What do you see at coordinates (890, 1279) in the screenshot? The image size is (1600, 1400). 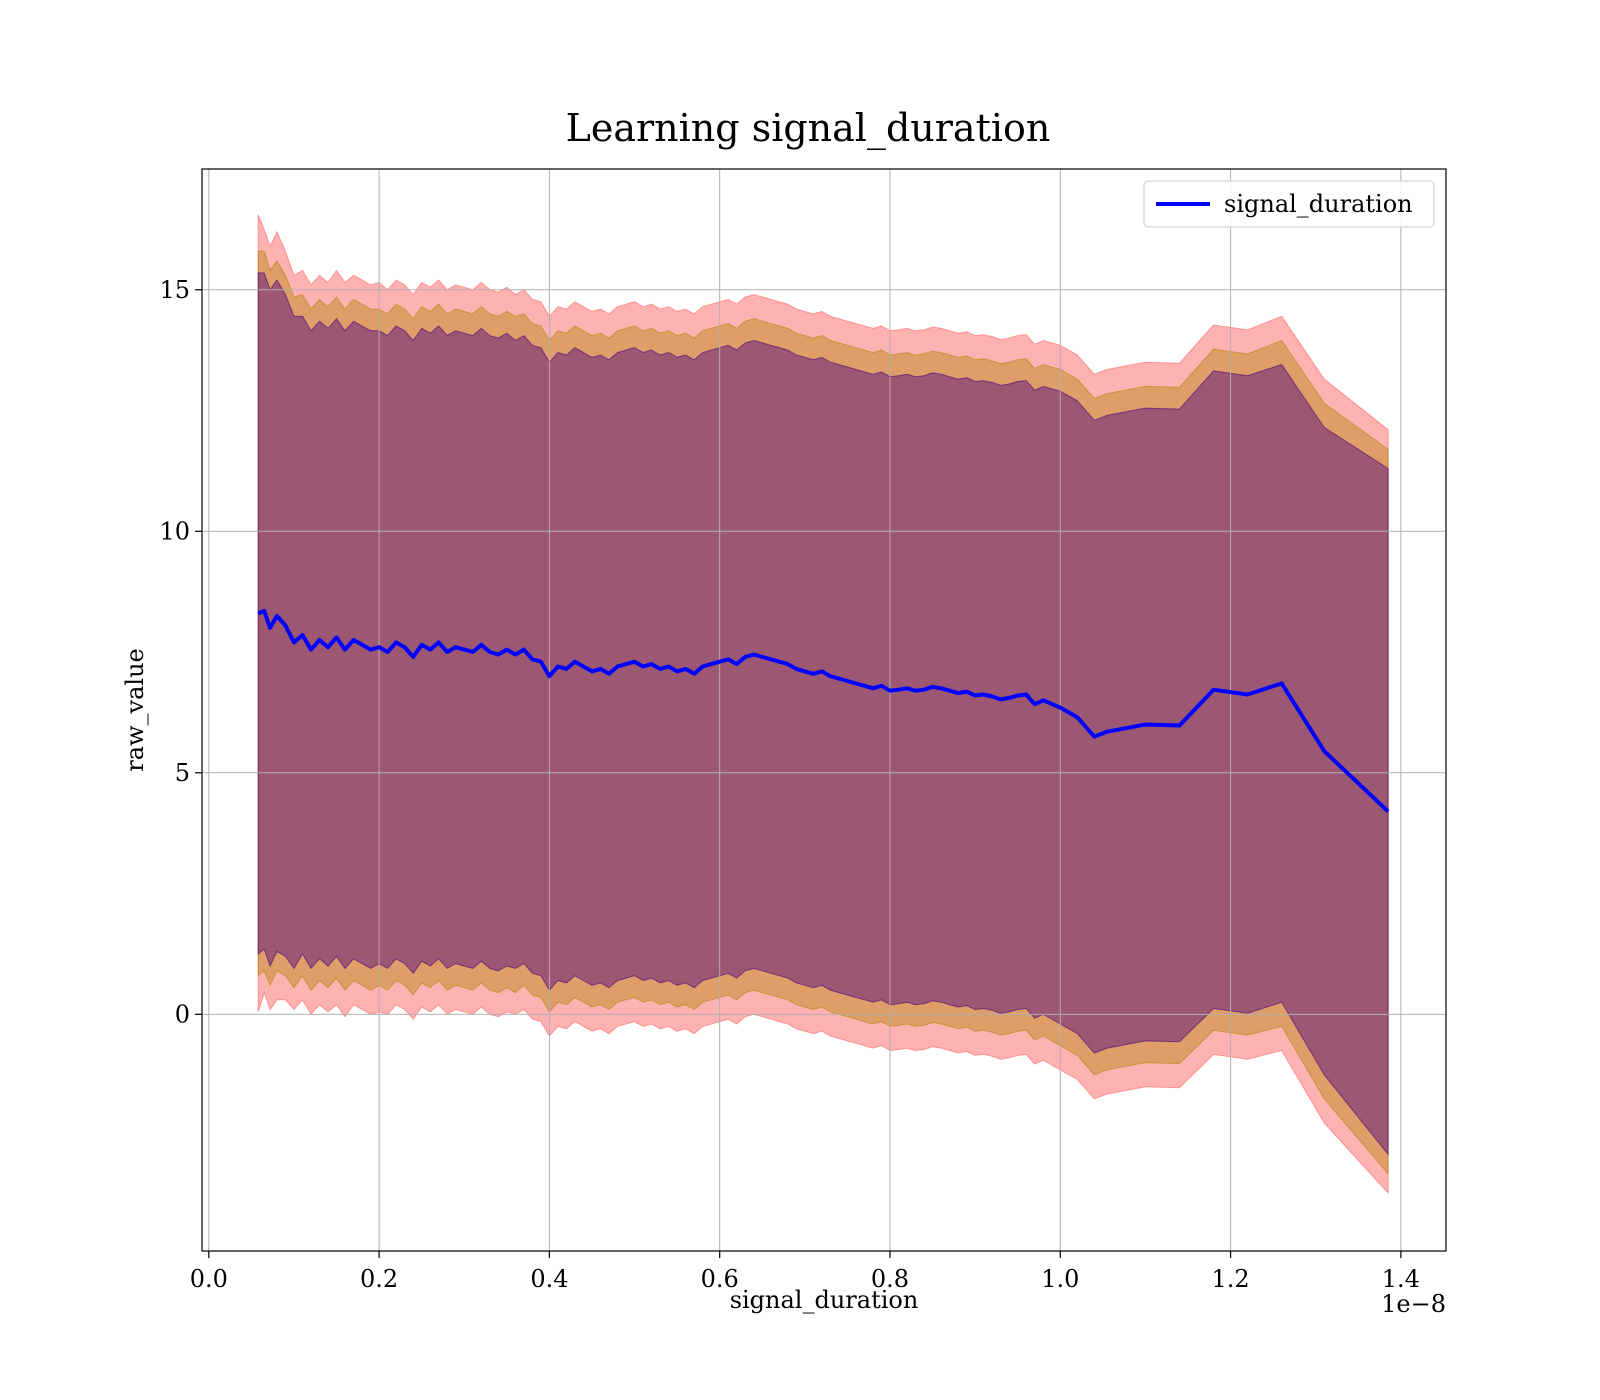 I see `x-tick-label-4: 0.8` at bounding box center [890, 1279].